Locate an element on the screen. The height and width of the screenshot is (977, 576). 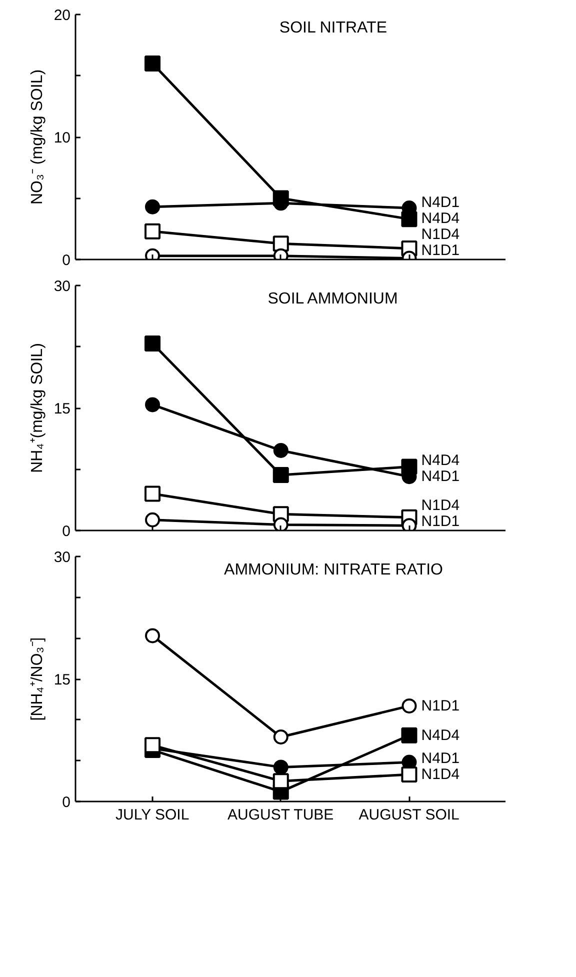
y-tick-label: 10 is located at coordinates (62, 138).